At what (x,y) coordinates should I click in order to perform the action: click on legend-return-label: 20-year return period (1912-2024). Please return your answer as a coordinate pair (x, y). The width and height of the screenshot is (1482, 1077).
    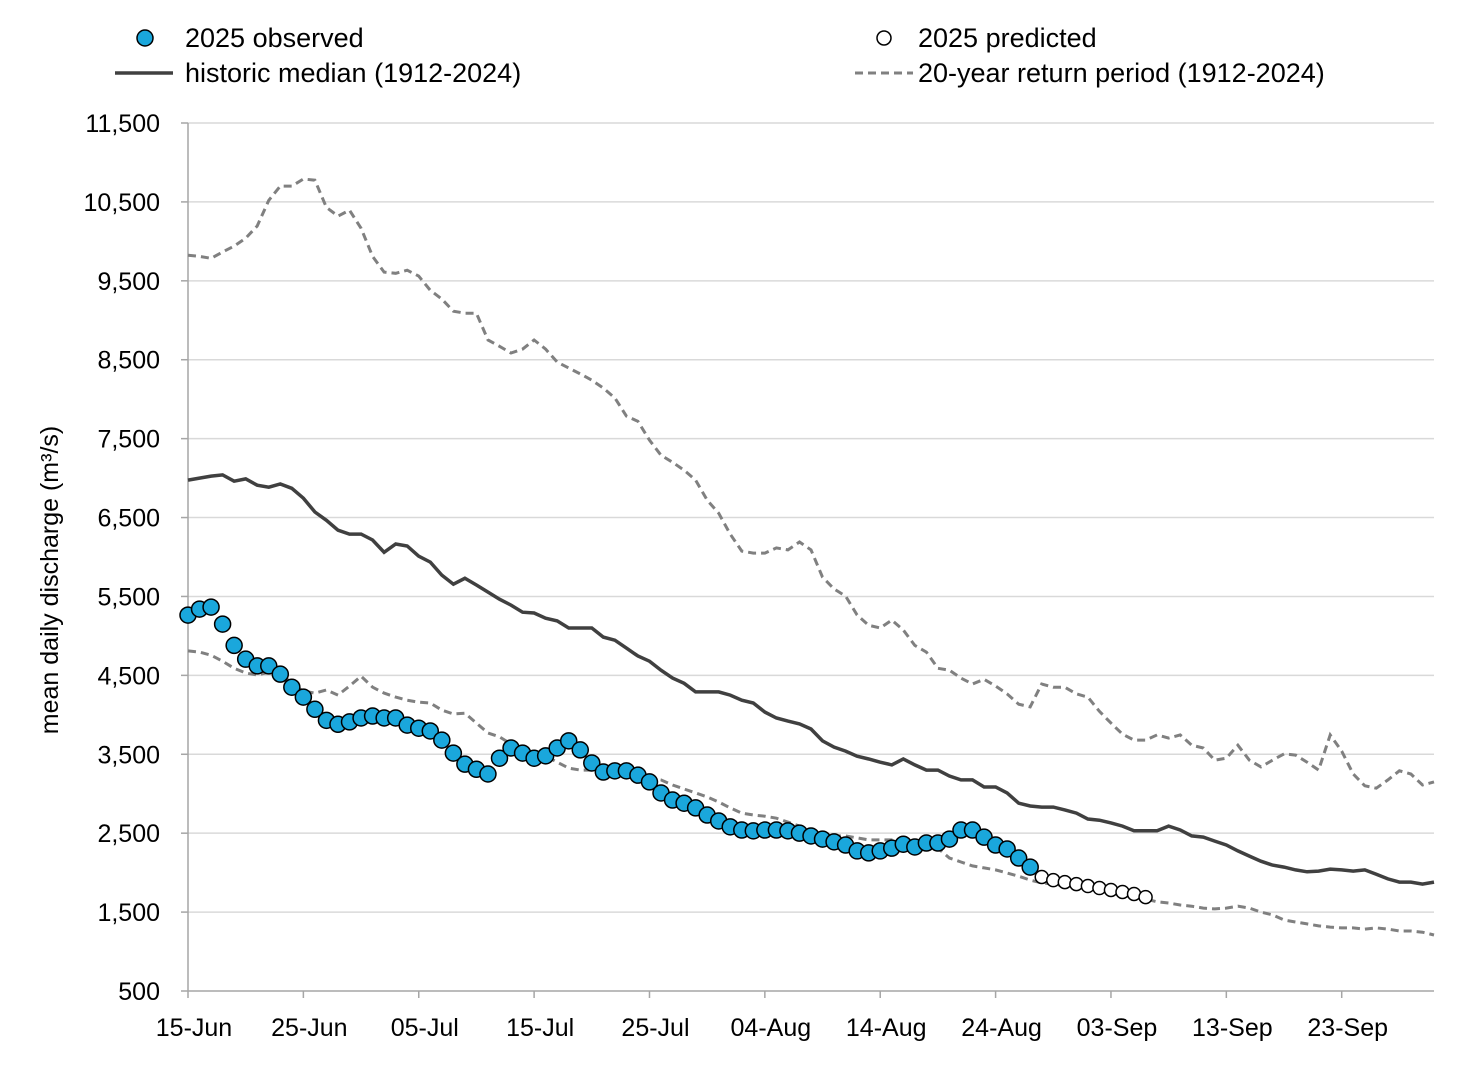
    Looking at the image, I should click on (1121, 73).